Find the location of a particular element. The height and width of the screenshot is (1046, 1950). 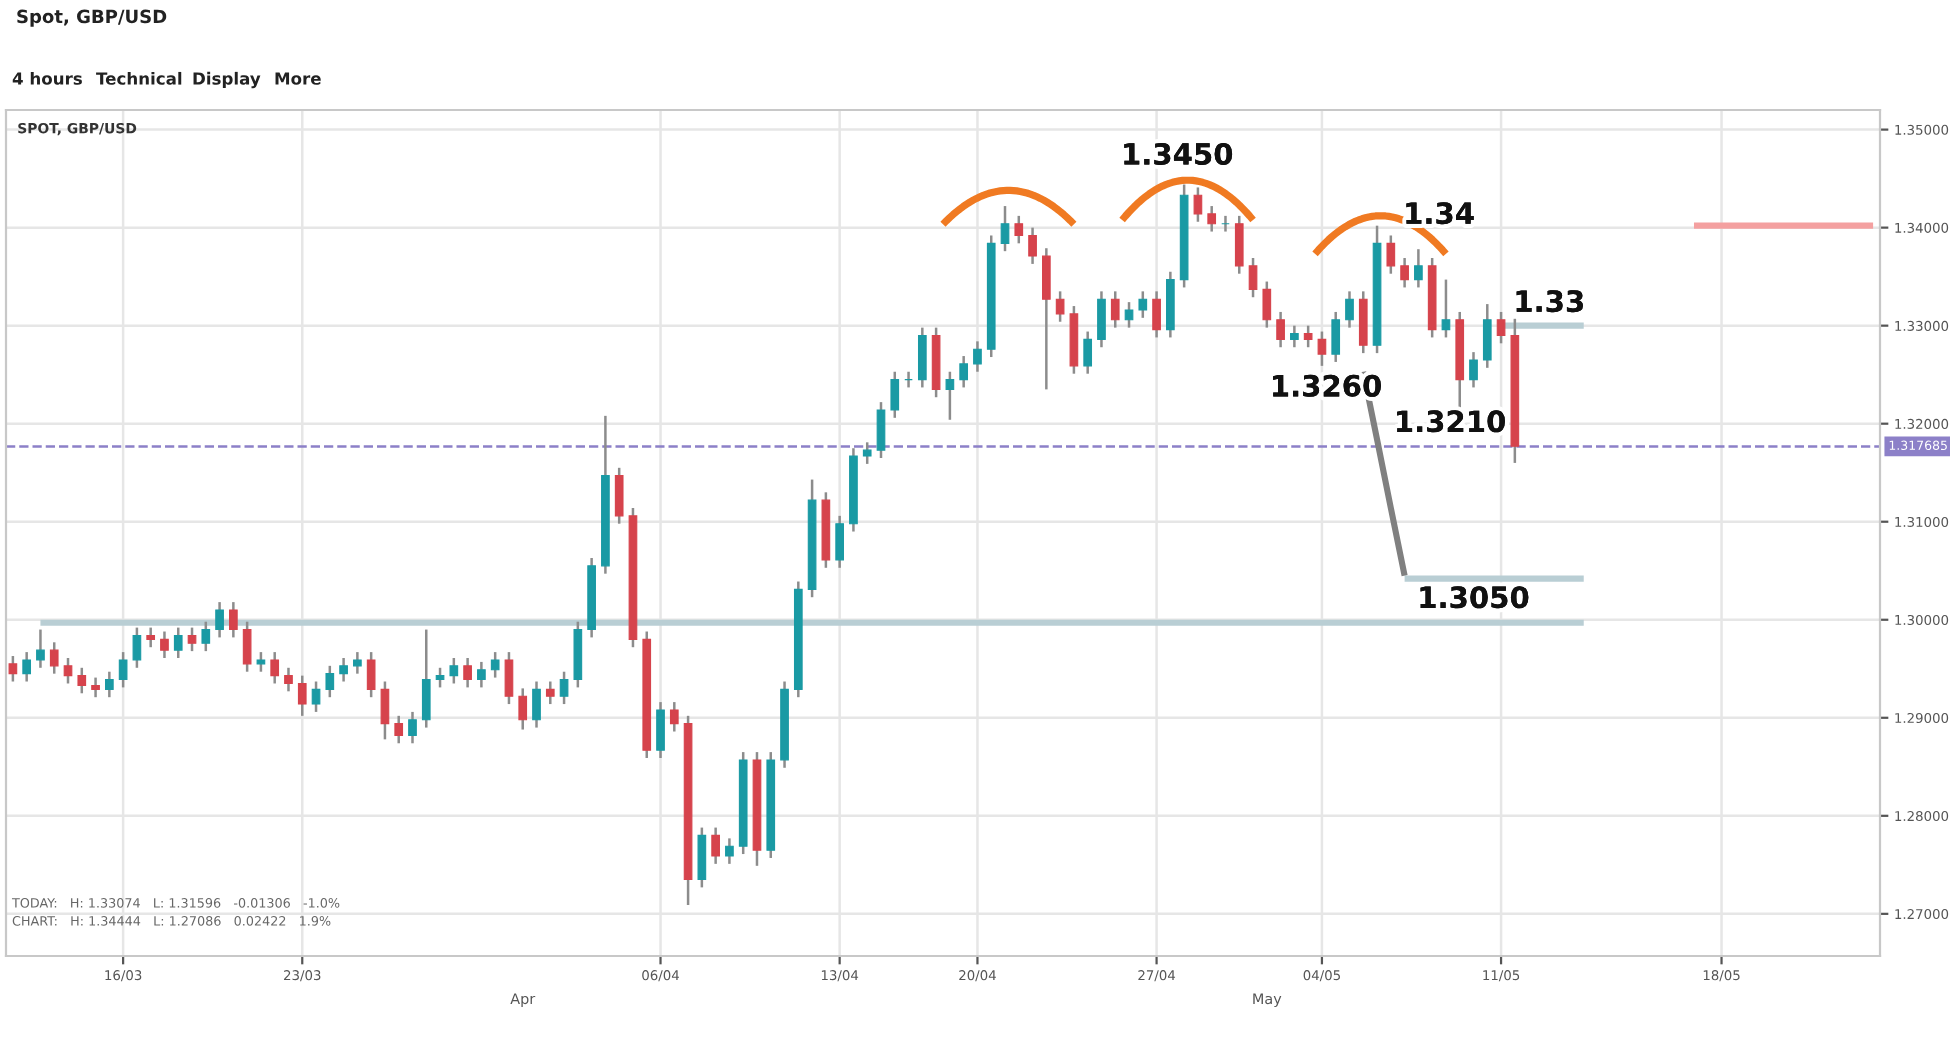

text: Display is located at coordinates (227, 80).